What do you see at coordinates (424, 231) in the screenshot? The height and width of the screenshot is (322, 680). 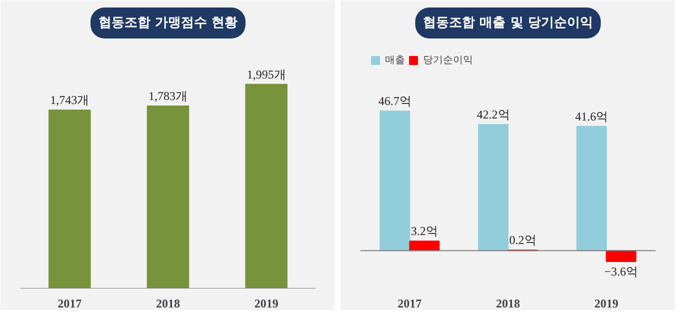 I see `data-label: 3.2억` at bounding box center [424, 231].